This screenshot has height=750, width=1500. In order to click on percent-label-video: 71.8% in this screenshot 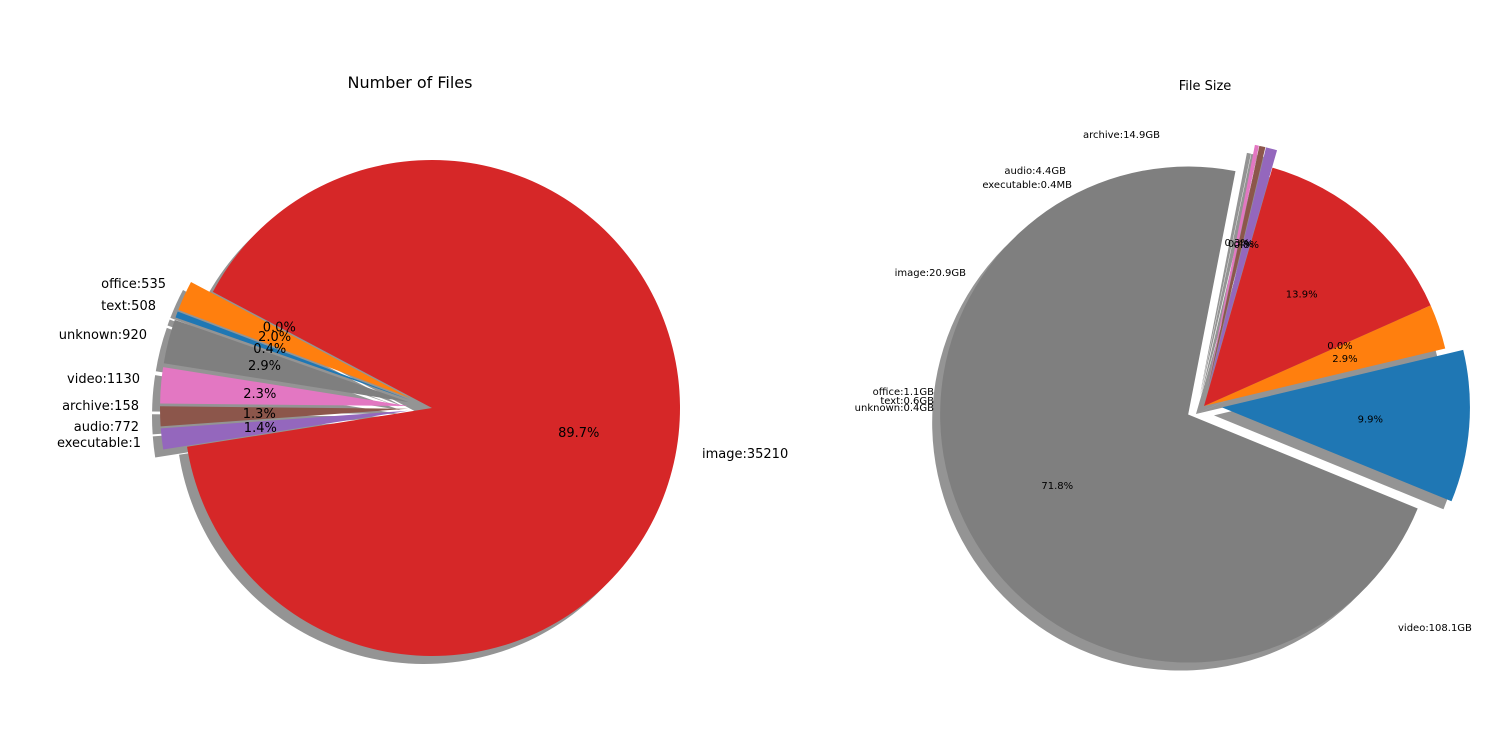, I will do `click(1057, 486)`.